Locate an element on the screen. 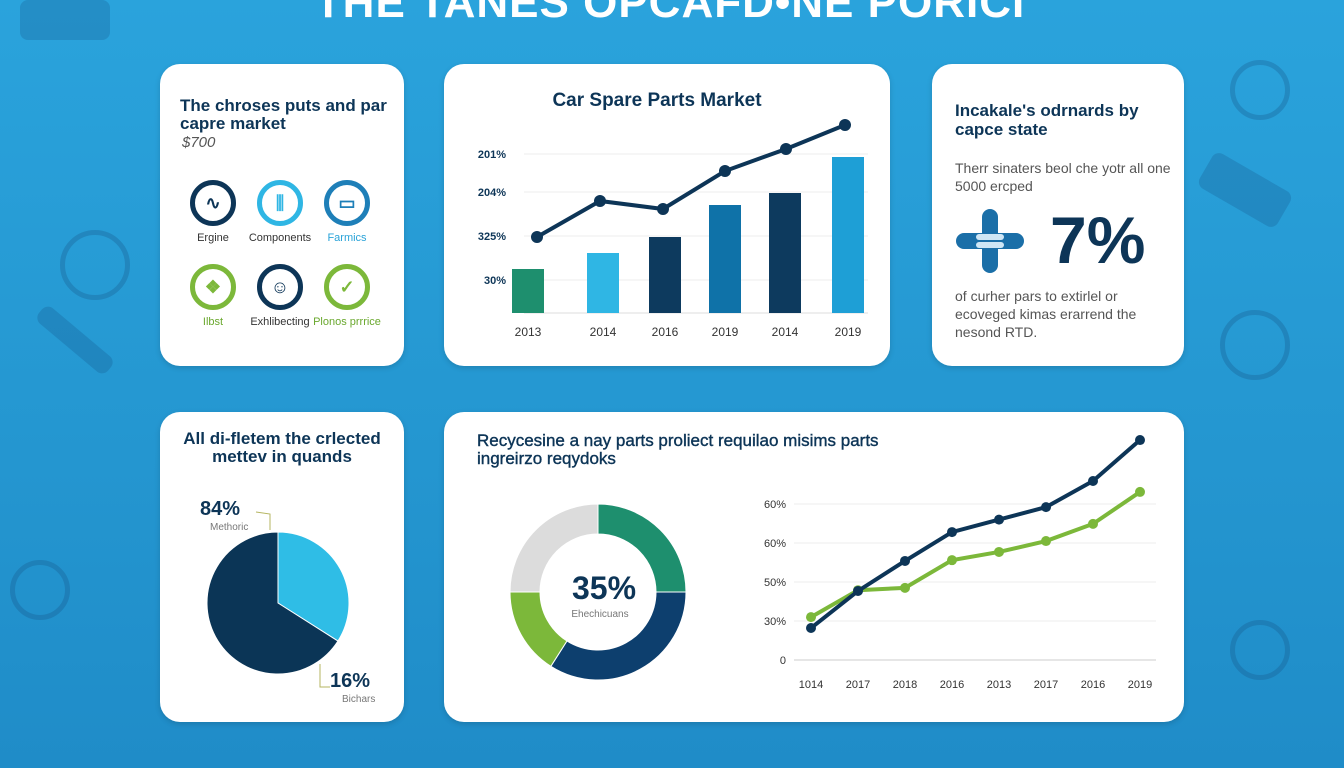 The height and width of the screenshot is (768, 1344). icon-label: Components is located at coordinates (280, 238).